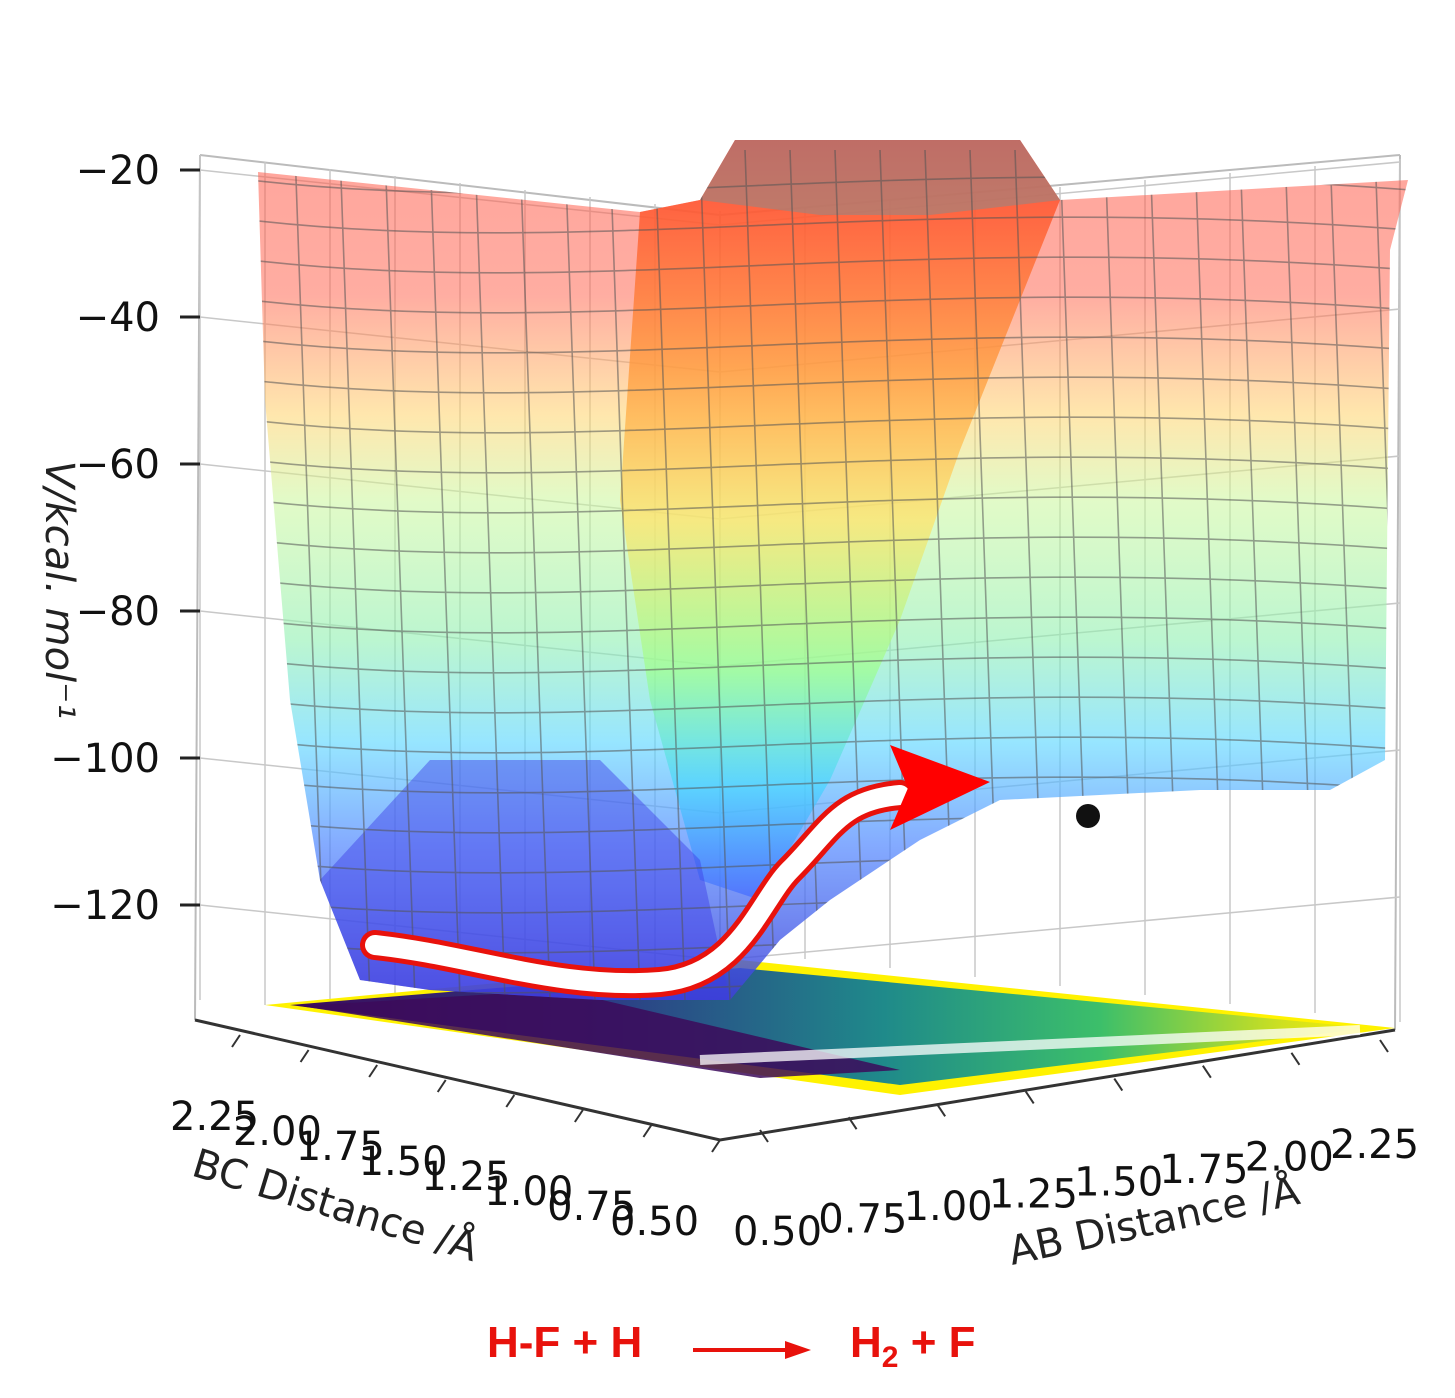 The height and width of the screenshot is (1398, 1455). Describe the element at coordinates (118, 465) in the screenshot. I see `z-tick-label: −60` at that location.